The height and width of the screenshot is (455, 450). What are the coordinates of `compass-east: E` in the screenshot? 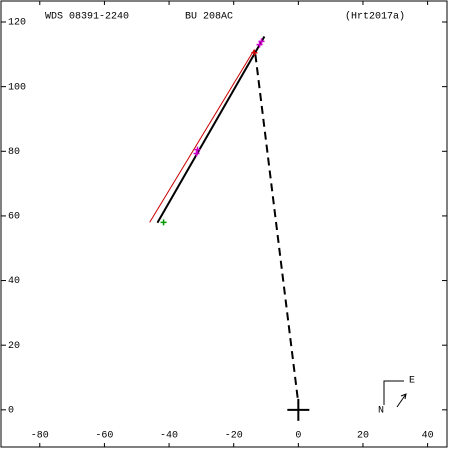 It's located at (412, 381).